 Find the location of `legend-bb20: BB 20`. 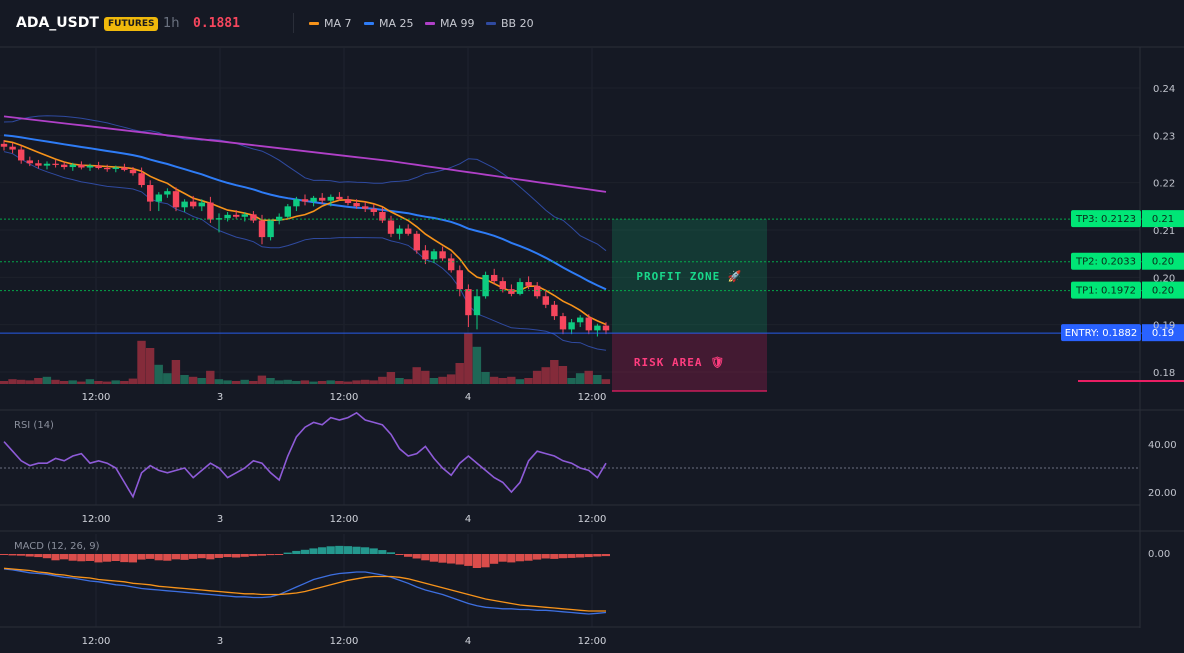

legend-bb20: BB 20 is located at coordinates (510, 23).